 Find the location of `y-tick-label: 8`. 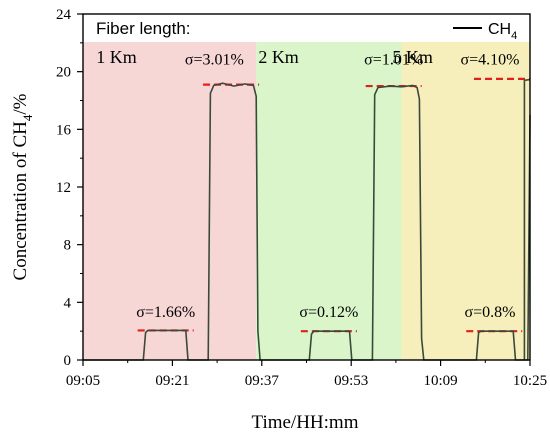

y-tick-label: 8 is located at coordinates (68, 246).